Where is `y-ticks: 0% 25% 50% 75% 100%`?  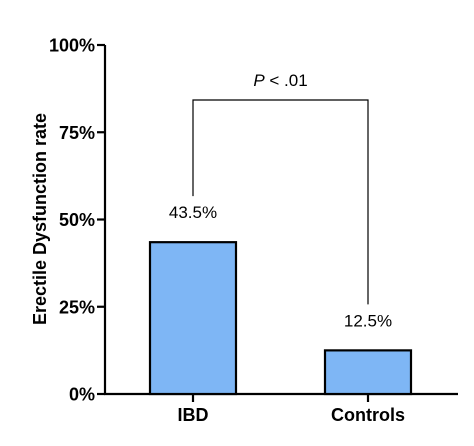
y-ticks: 0% 25% 50% 75% 100% is located at coordinates (77, 220).